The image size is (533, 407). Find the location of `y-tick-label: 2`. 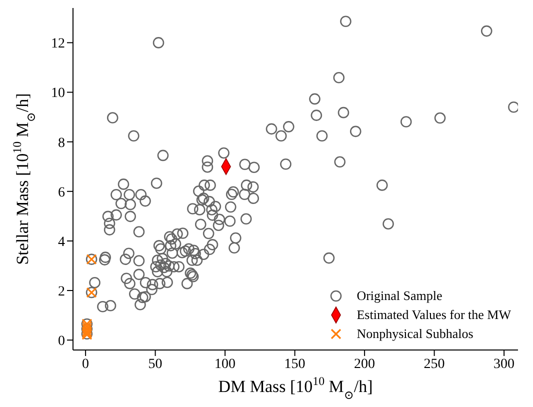

y-tick-label: 2 is located at coordinates (61, 292).